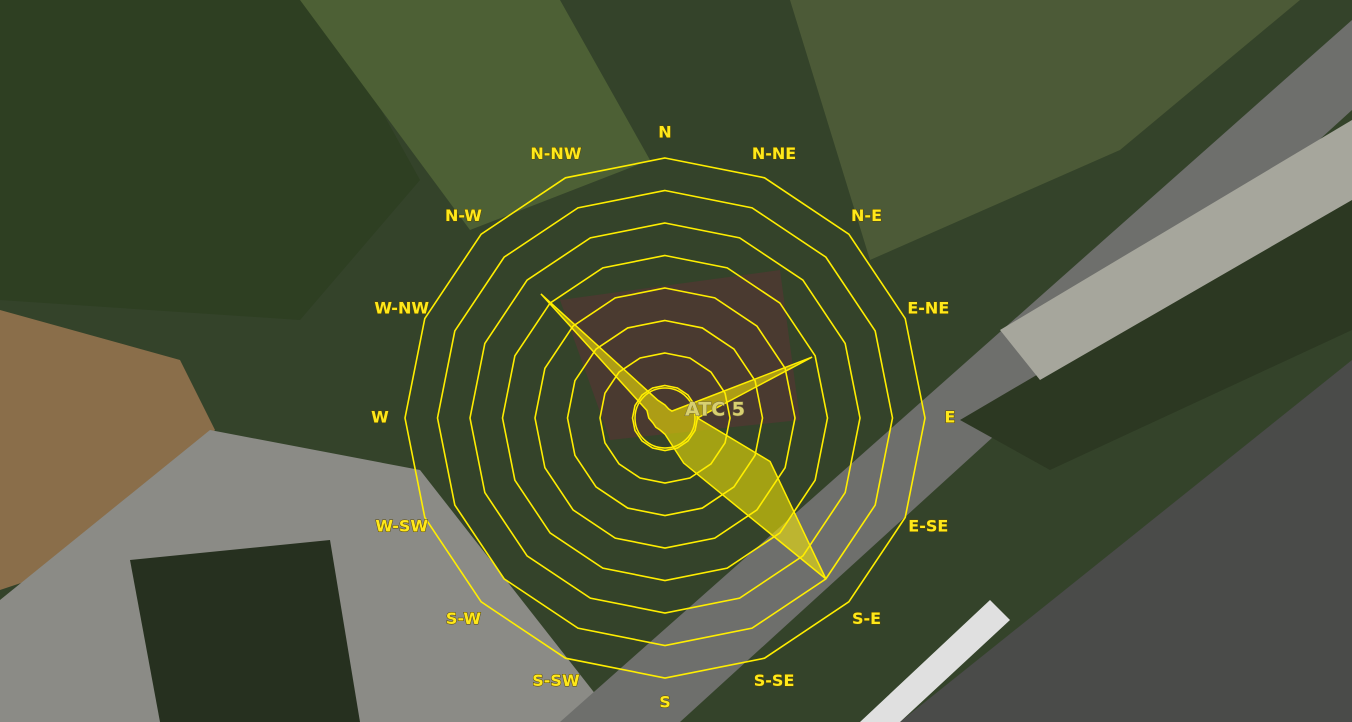  What do you see at coordinates (463, 215) in the screenshot?
I see `direction-label: N-W` at bounding box center [463, 215].